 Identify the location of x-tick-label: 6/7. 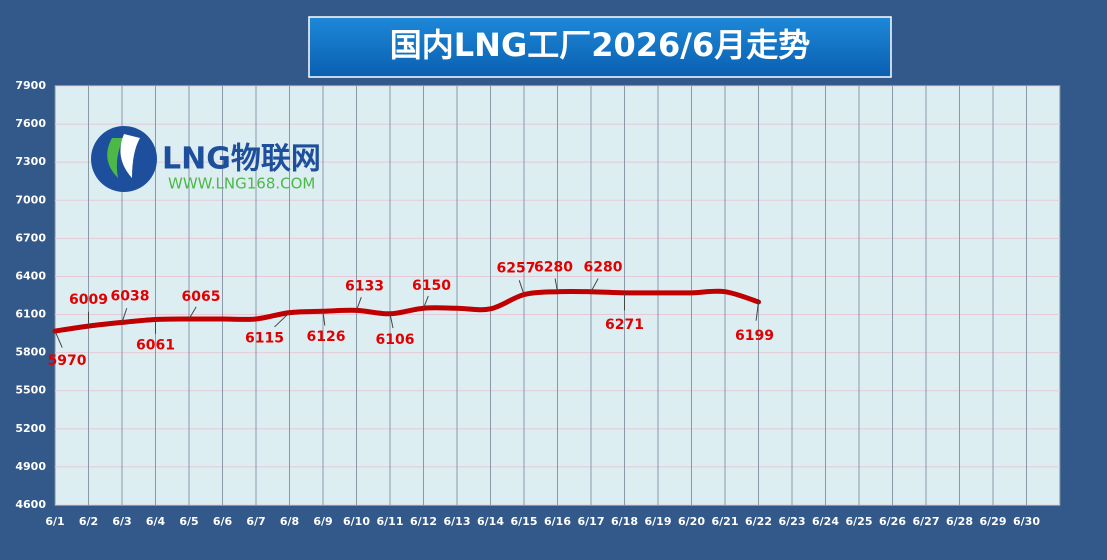
(255, 521).